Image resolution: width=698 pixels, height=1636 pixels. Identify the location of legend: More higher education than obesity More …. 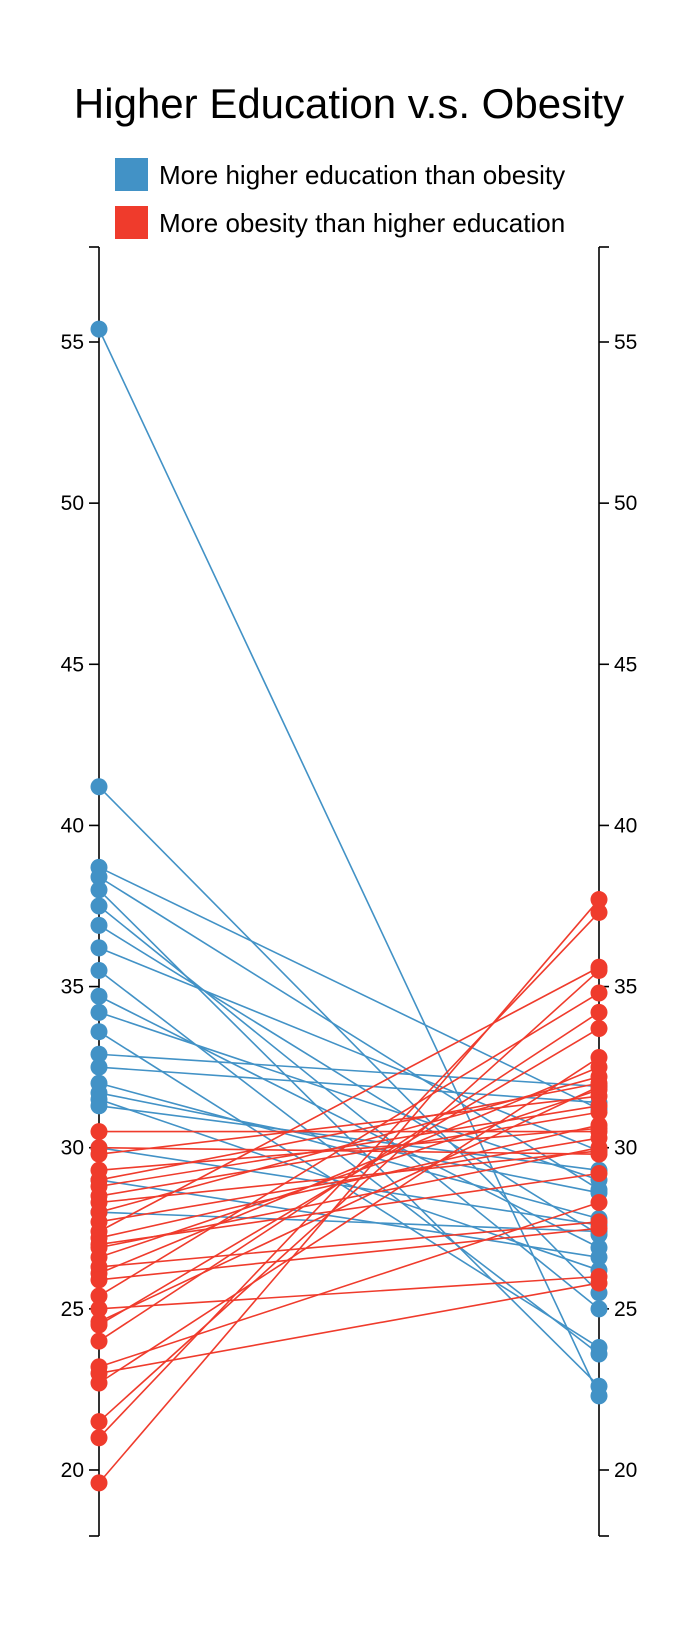
(340, 198).